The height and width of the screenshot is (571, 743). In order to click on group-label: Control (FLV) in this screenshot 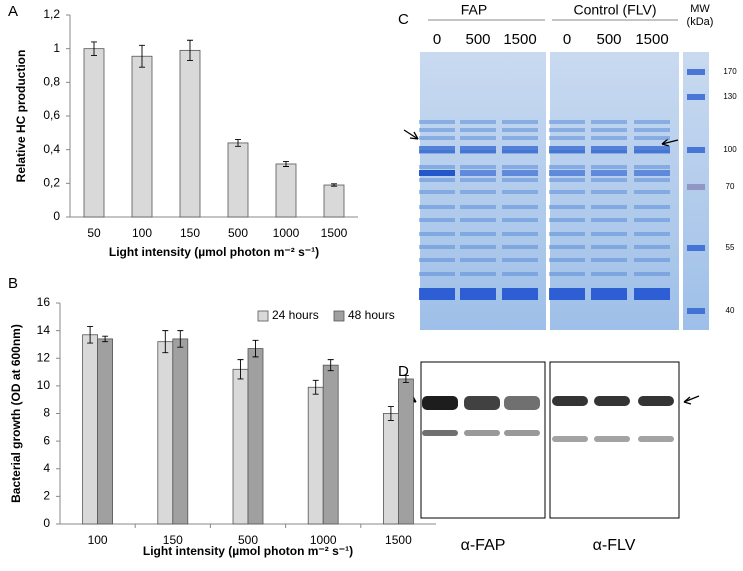, I will do `click(615, 10)`.